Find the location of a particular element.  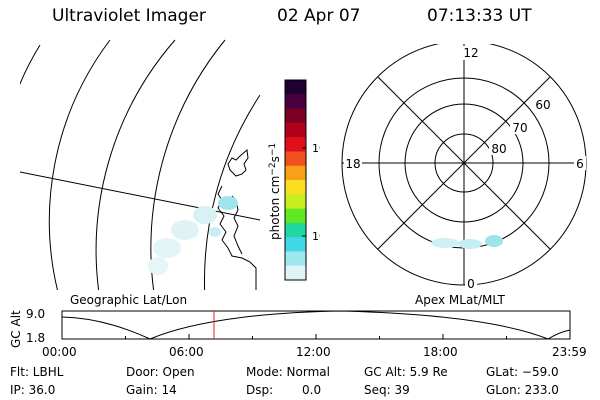

time-tick-0600: 06:00 is located at coordinates (186, 352).